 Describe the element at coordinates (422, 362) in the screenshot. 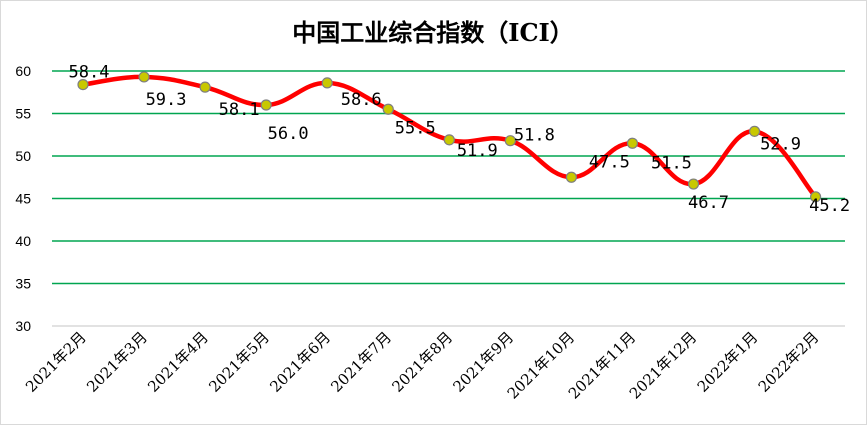

I see `x-tick-label: 2021年8月` at that location.